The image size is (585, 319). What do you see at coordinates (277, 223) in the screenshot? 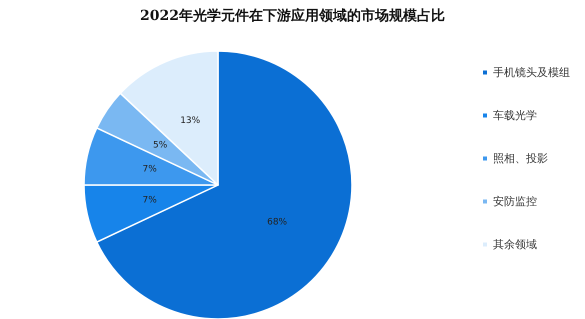
I see `data-label: 68%` at bounding box center [277, 223].